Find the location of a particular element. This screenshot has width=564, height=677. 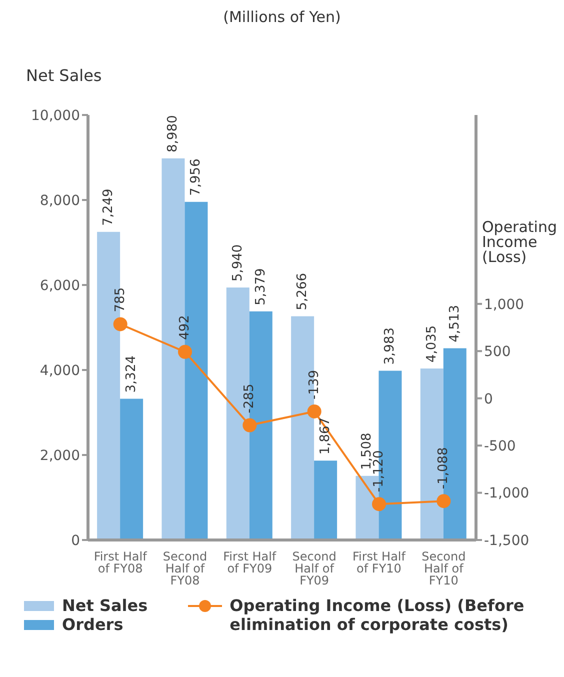

y-axis-title: Net Sales is located at coordinates (64, 75).